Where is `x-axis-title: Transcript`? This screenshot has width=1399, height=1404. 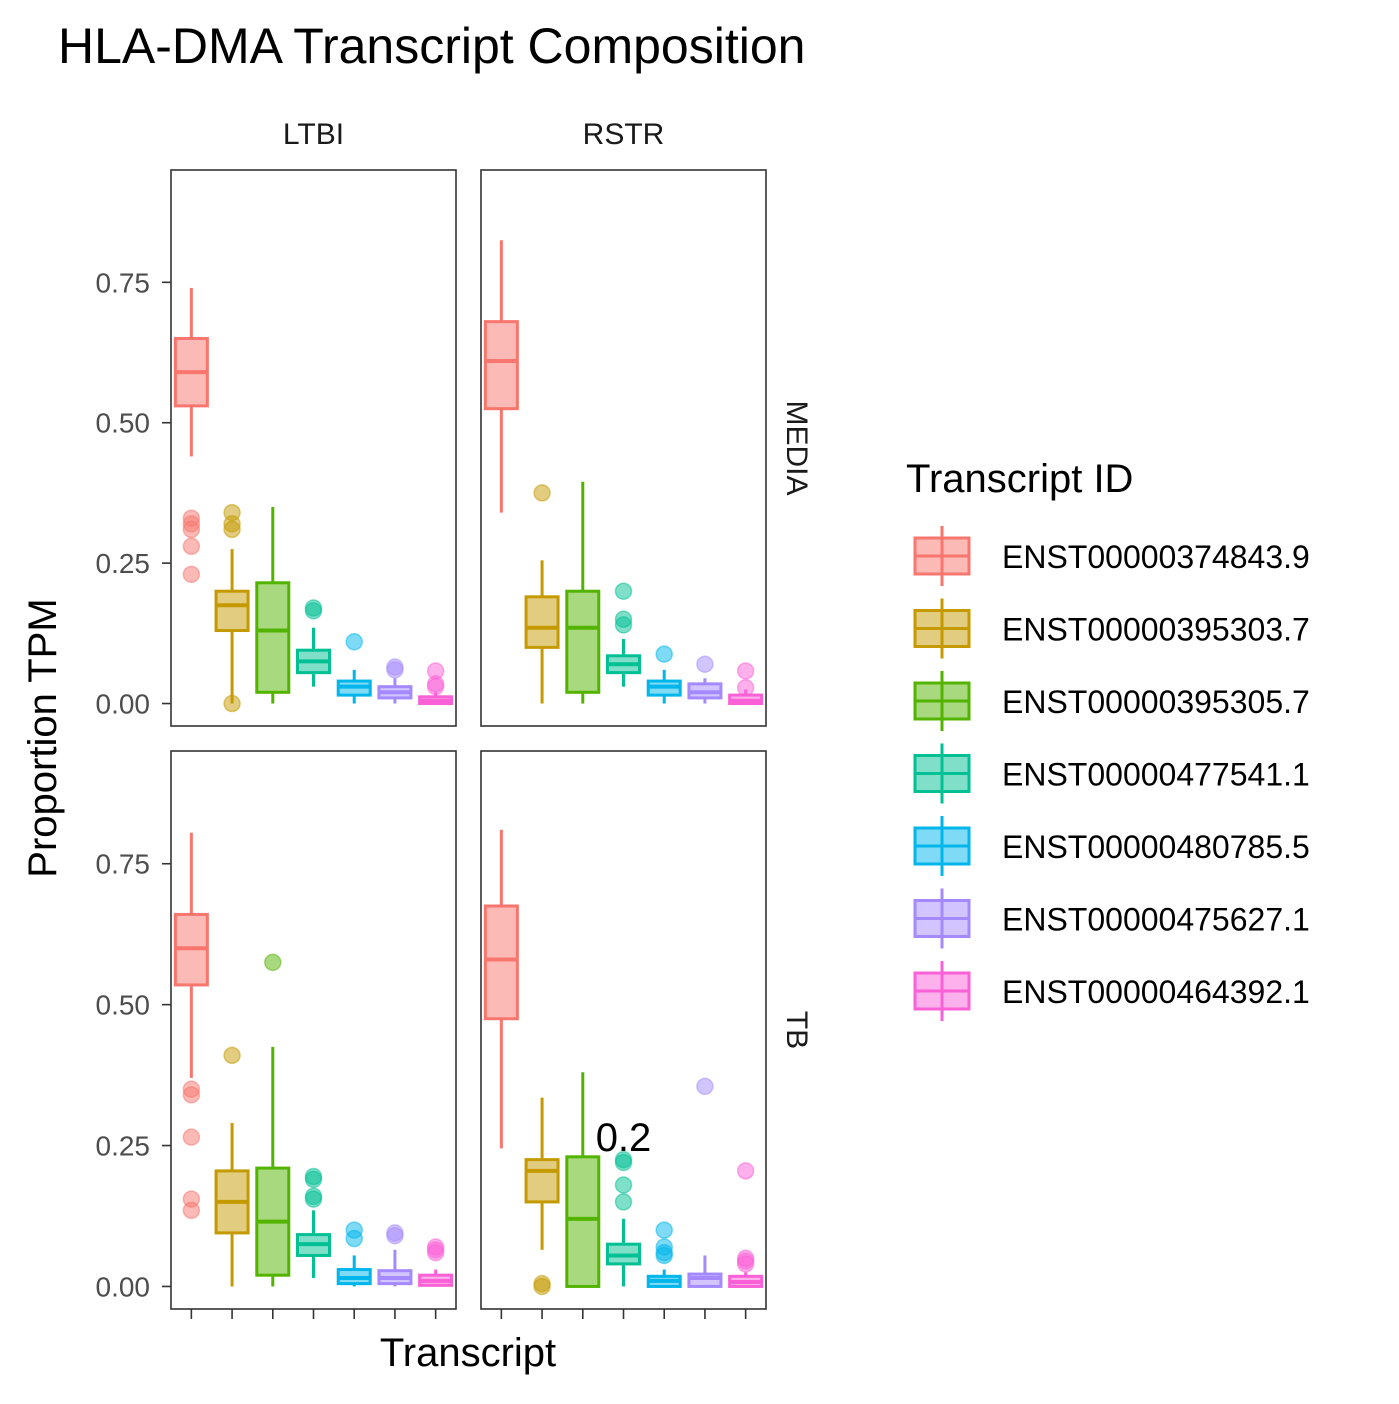 x-axis-title: Transcript is located at coordinates (468, 1353).